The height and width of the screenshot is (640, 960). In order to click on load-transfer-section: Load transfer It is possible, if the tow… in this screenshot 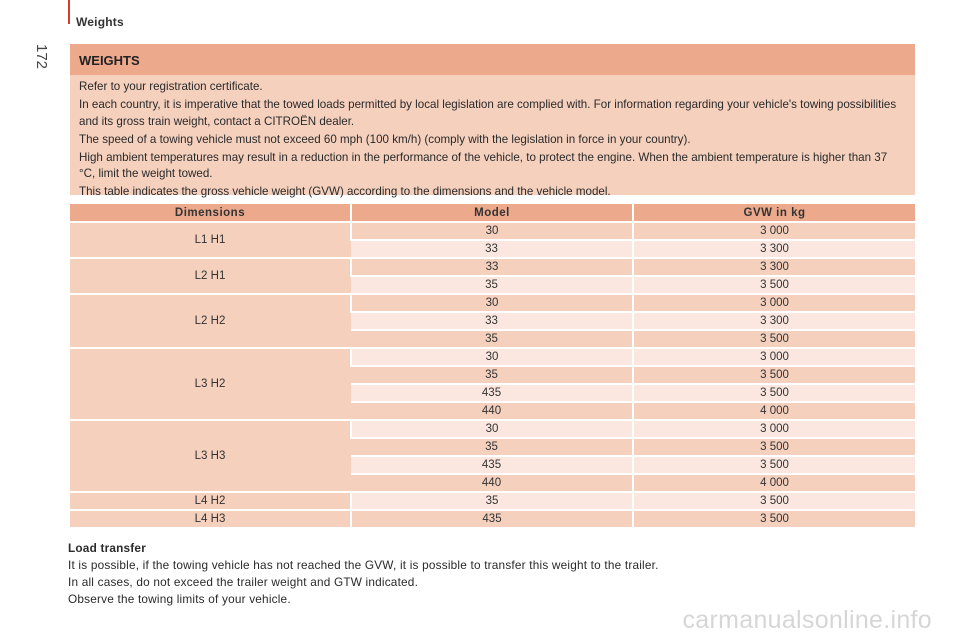, I will do `click(363, 574)`.